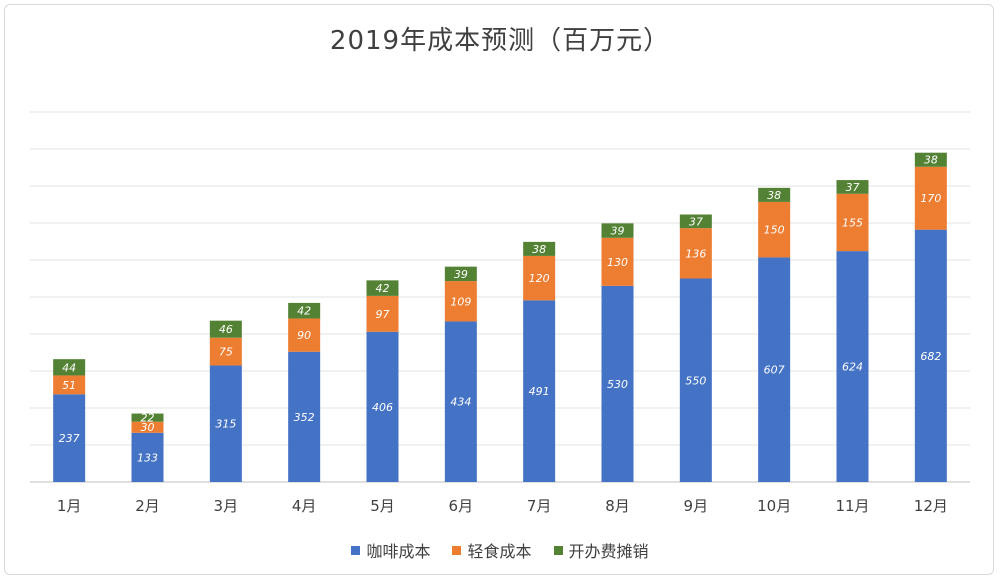 This screenshot has height=581, width=1000. Describe the element at coordinates (696, 506) in the screenshot. I see `x-tick-label: 9月` at that location.